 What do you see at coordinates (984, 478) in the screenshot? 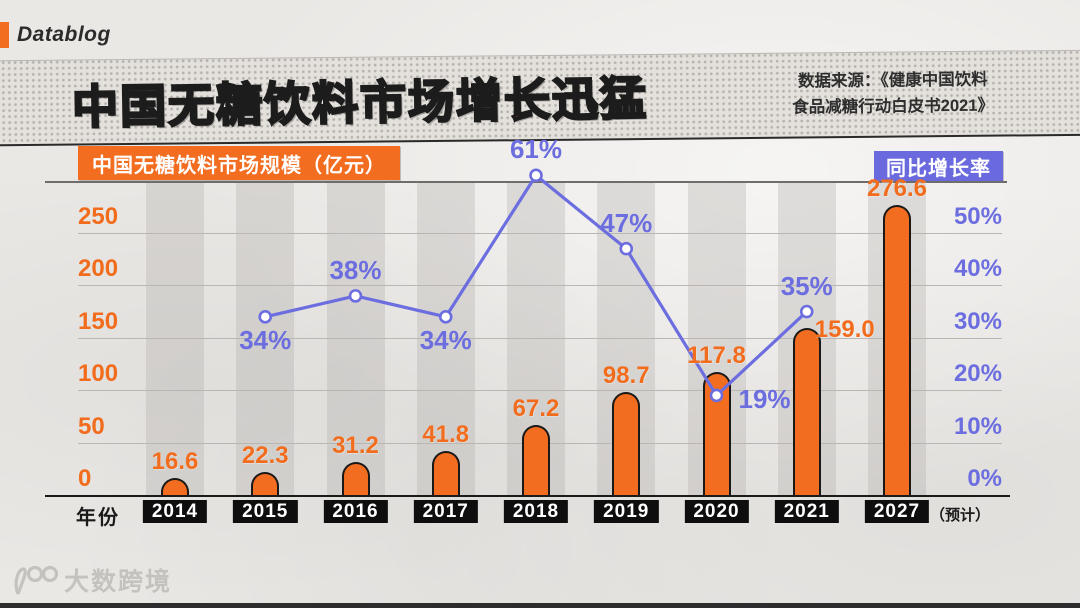
I see `right-axis-tick: 0%` at bounding box center [984, 478].